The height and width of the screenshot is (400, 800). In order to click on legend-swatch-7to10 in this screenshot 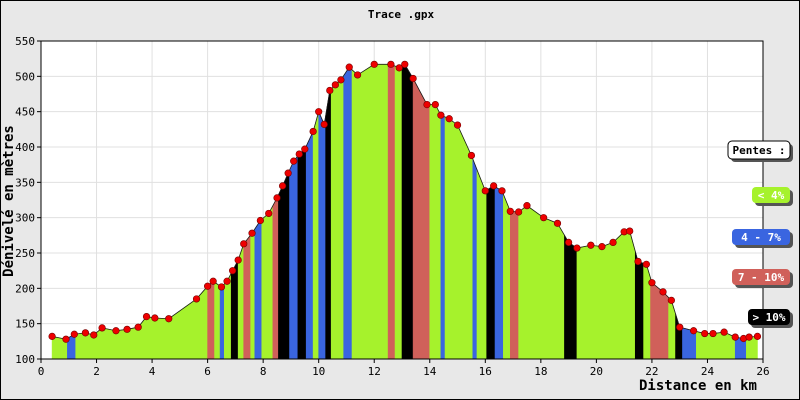, I will do `click(761, 277)`.